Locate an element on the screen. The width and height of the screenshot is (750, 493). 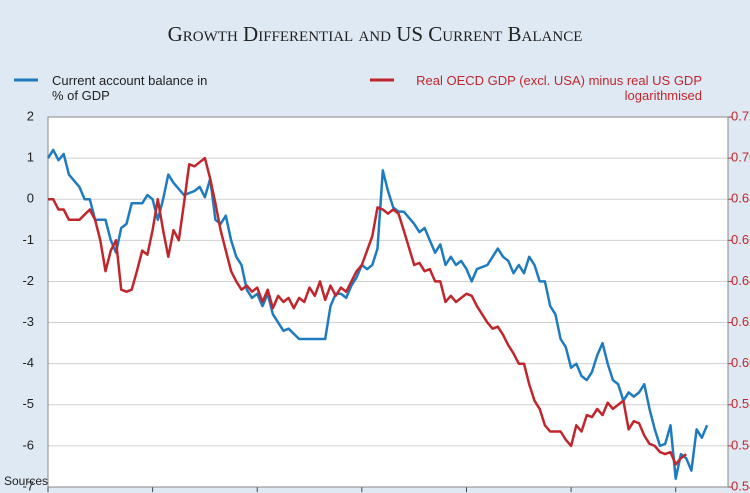
y-tick-label: -5 is located at coordinates (28, 403).